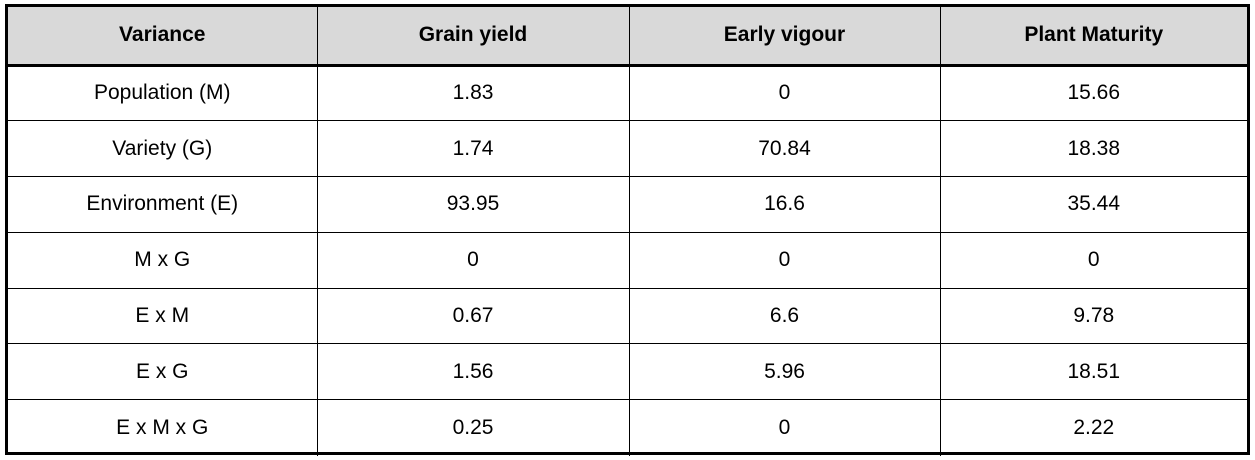 The height and width of the screenshot is (460, 1255). What do you see at coordinates (1093, 315) in the screenshot?
I see `plant-maturity-cell: 9.78` at bounding box center [1093, 315].